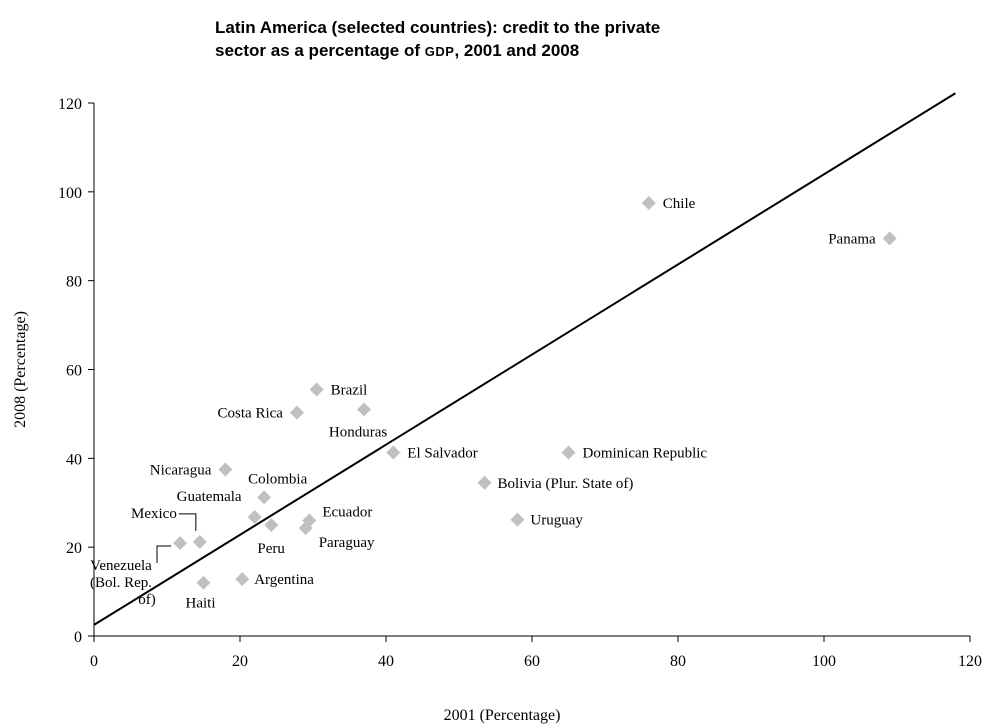  Describe the element at coordinates (180, 543) in the screenshot. I see `point-venezuela-bol-rep-of` at that location.